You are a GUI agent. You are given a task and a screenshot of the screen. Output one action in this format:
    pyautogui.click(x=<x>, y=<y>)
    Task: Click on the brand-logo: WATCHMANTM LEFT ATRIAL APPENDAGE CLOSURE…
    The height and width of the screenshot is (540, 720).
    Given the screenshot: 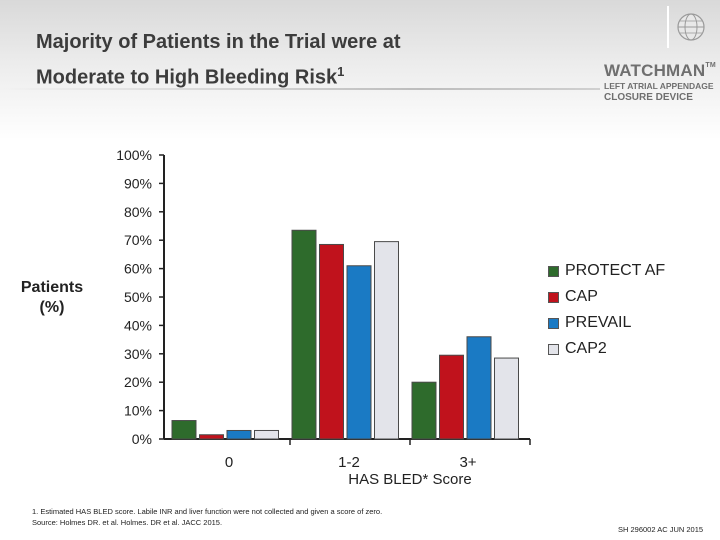 What is the action you would take?
    pyautogui.click(x=660, y=82)
    